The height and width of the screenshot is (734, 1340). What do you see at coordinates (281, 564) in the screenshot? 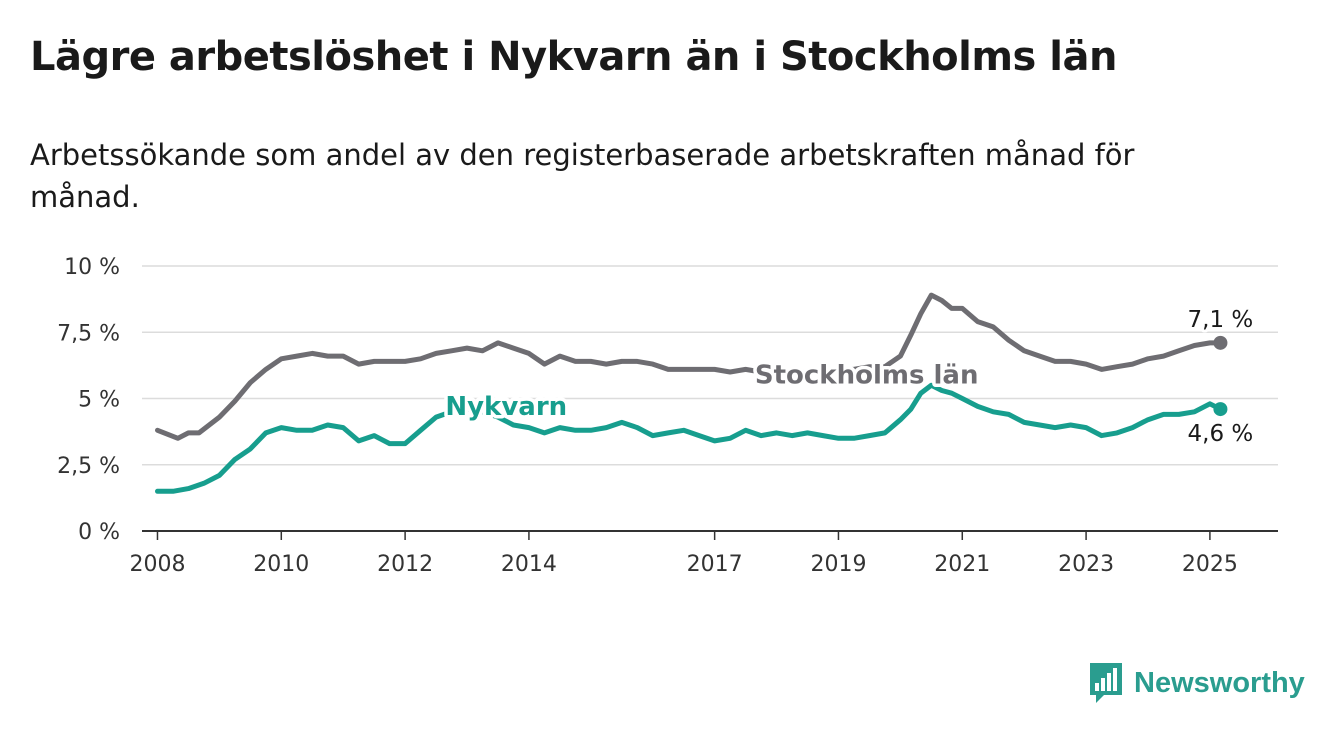
I see `x-tick-label: 2010` at bounding box center [281, 564].